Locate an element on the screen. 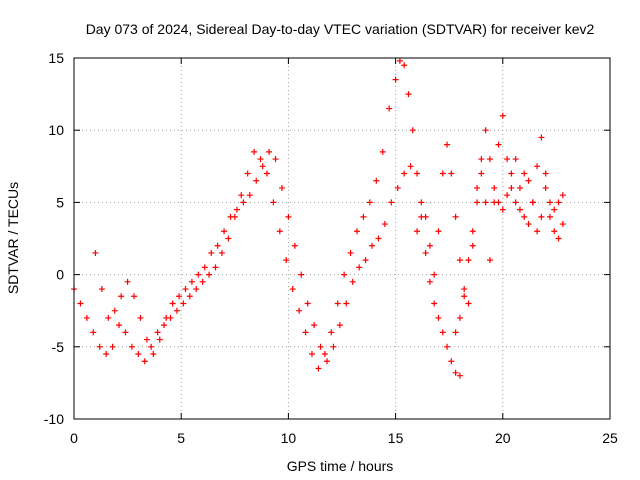 This screenshot has width=640, height=480. y-tick-label: -5 is located at coordinates (58, 347).